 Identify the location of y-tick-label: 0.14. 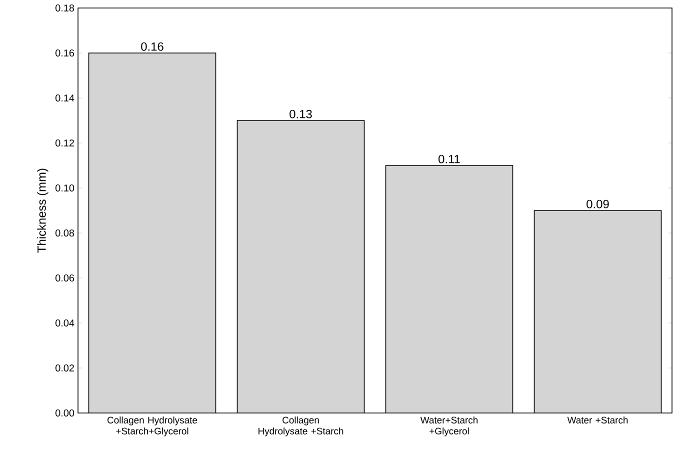
(64, 98).